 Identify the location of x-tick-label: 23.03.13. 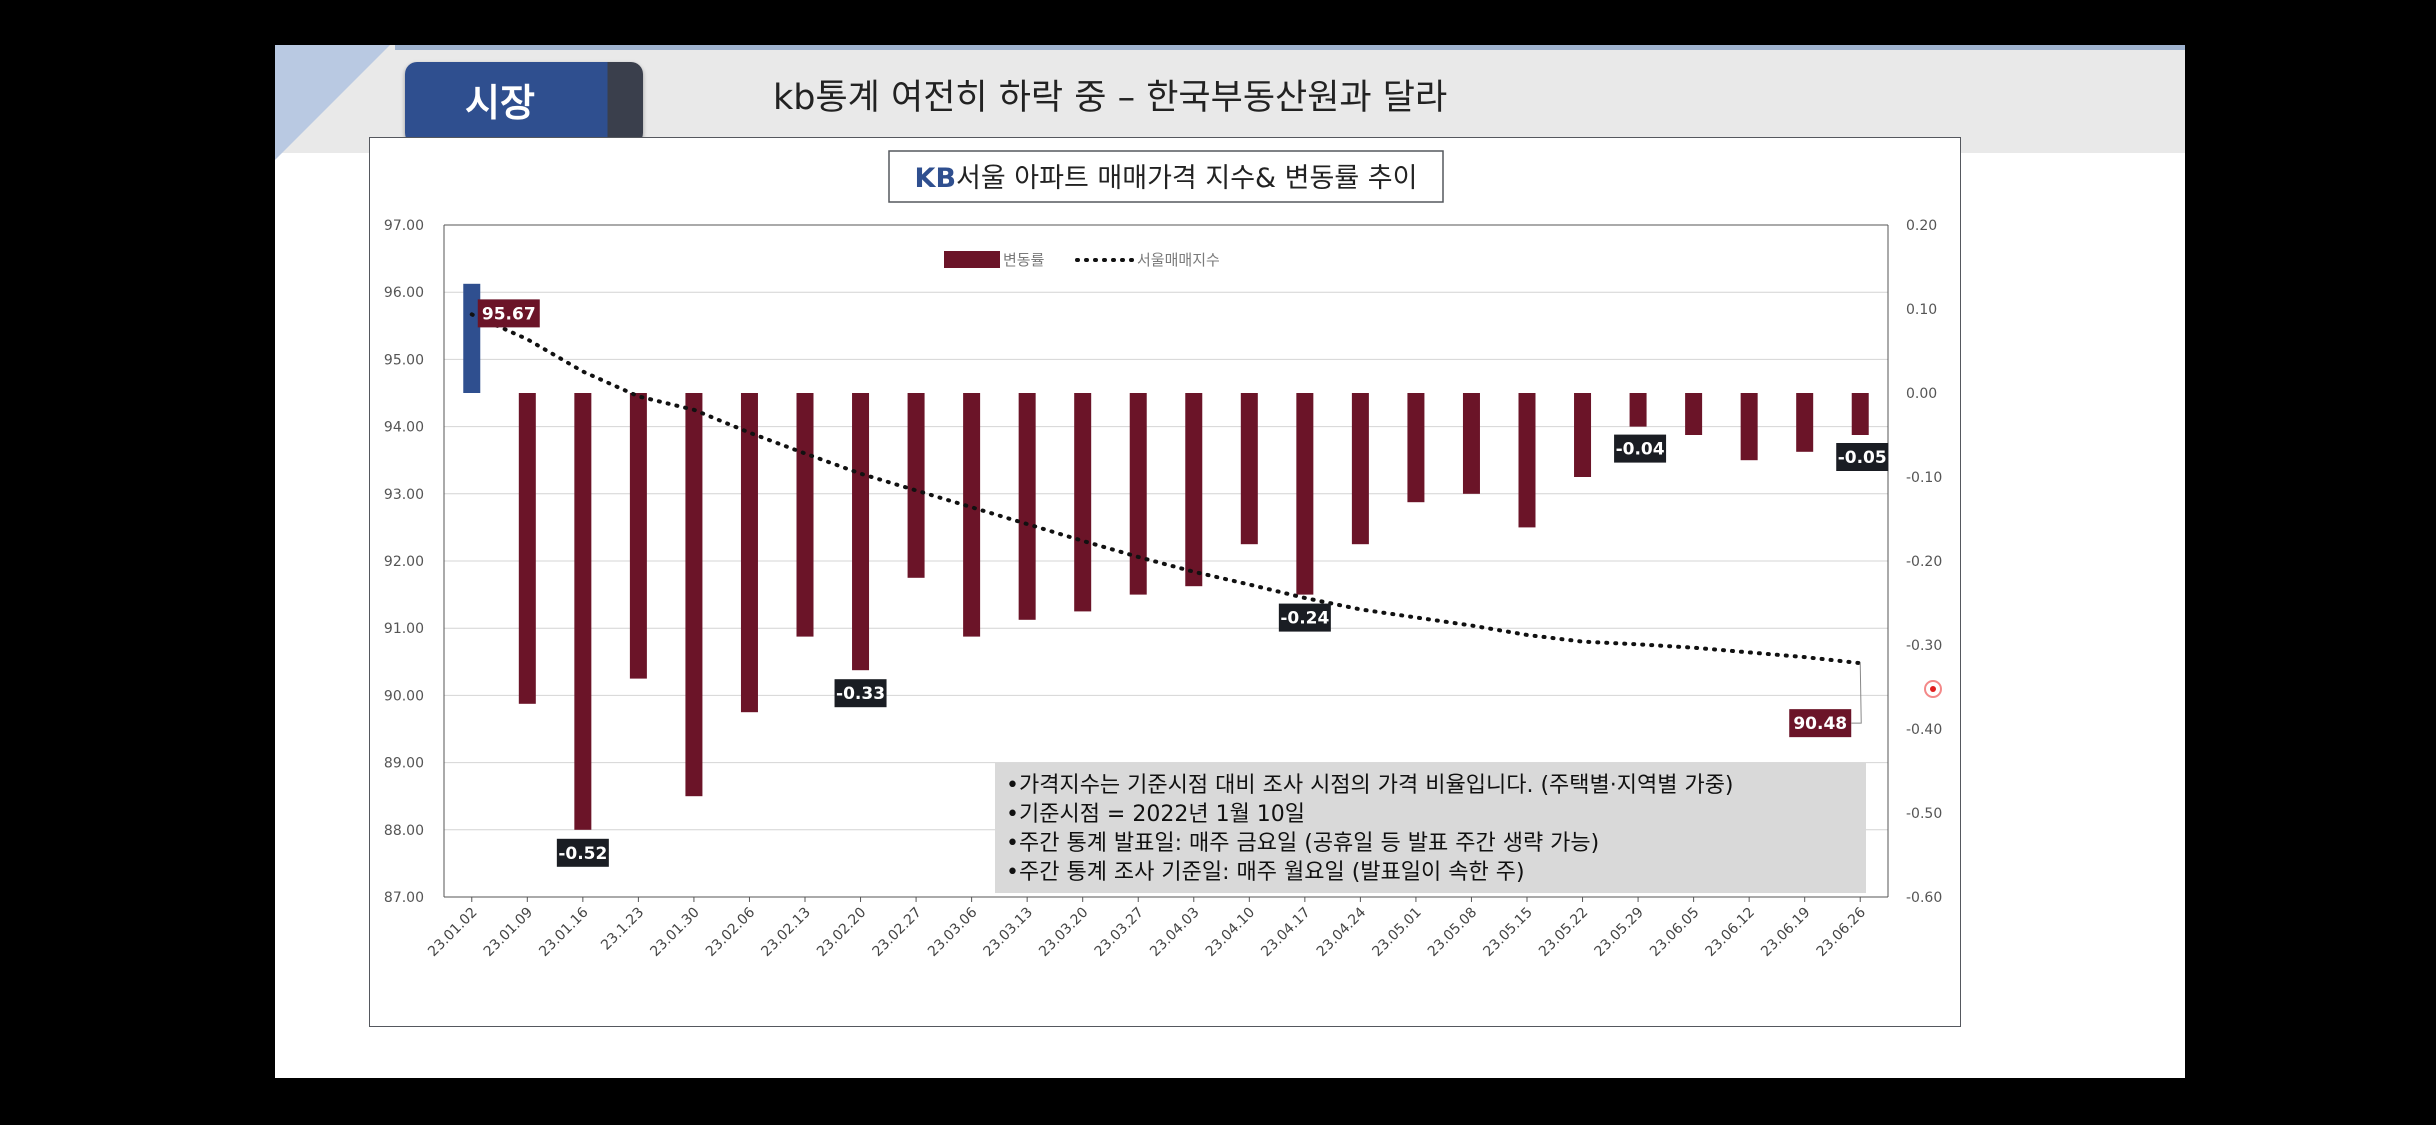
(1008, 932).